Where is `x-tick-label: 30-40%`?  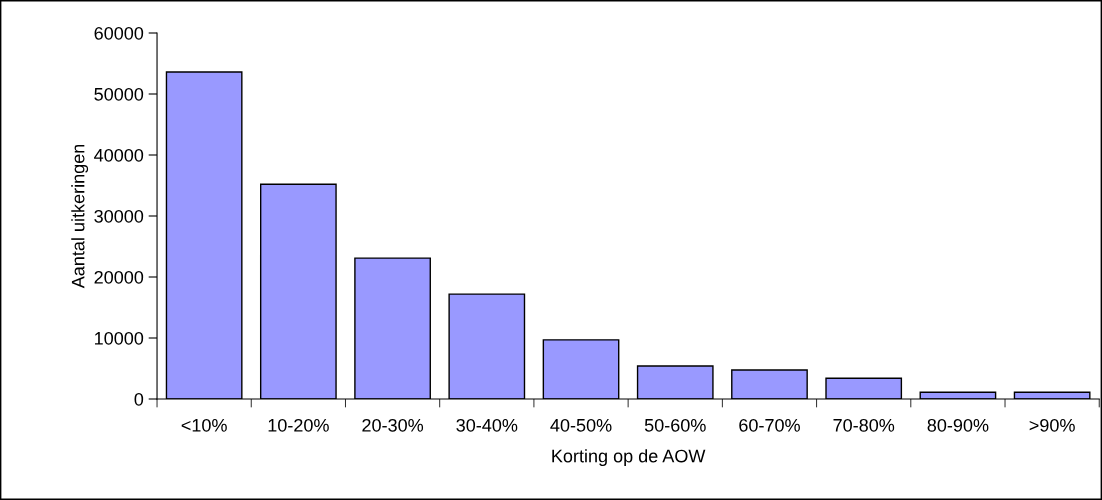 x-tick-label: 30-40% is located at coordinates (487, 425).